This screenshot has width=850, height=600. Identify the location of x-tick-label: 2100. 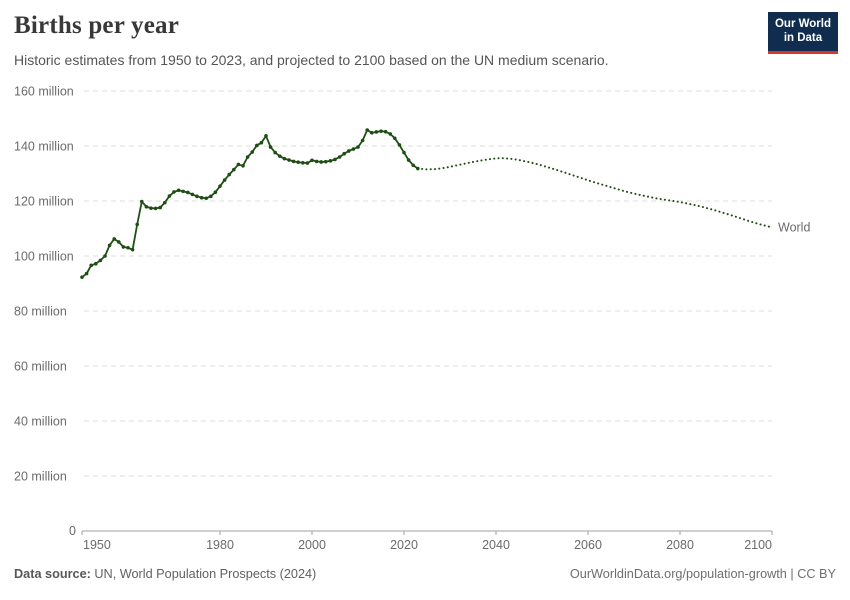
(758, 545).